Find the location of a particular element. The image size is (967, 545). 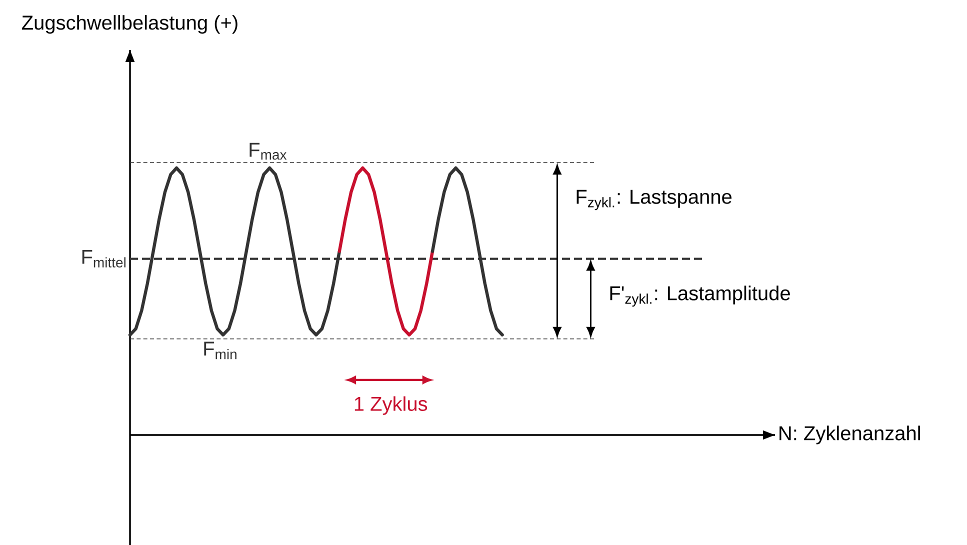

annotation: 1 Zyklus is located at coordinates (391, 405).